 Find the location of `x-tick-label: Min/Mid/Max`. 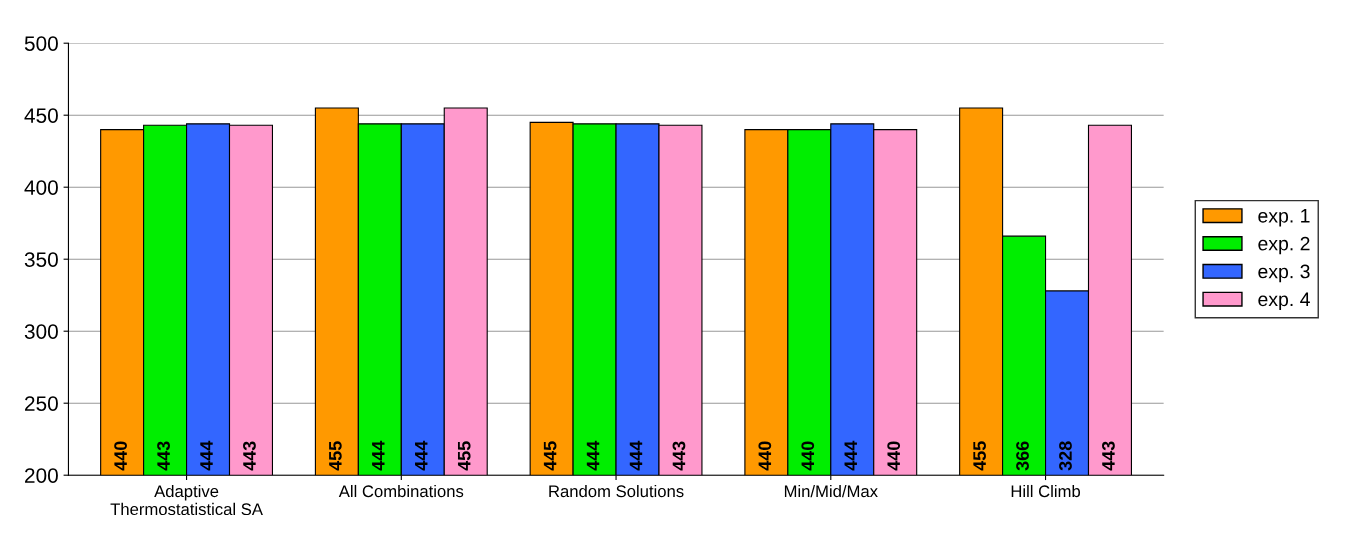

x-tick-label: Min/Mid/Max is located at coordinates (831, 491).